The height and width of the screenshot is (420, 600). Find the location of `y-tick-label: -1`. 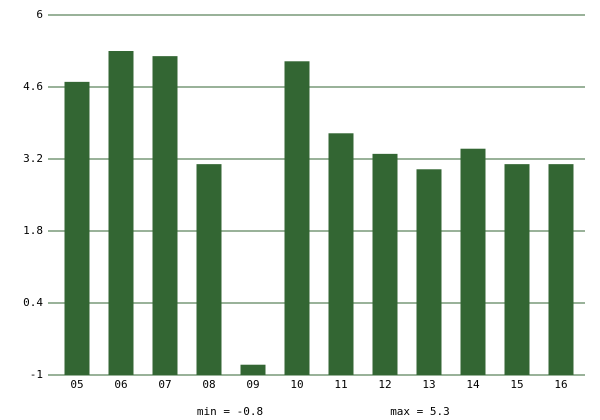

y-tick-label: -1 is located at coordinates (36, 374).